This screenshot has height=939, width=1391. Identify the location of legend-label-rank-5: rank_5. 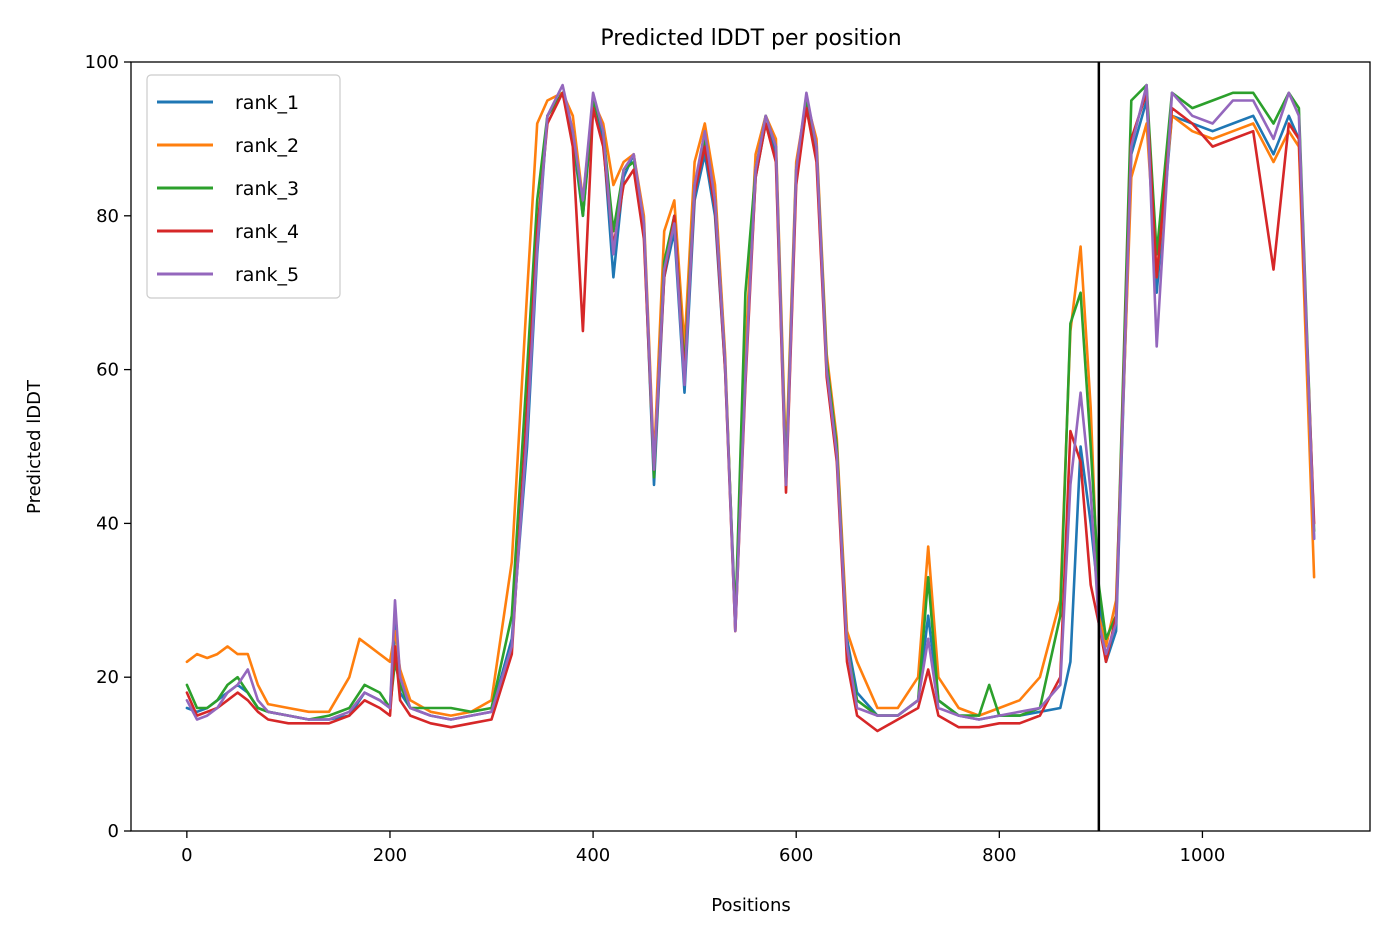
(267, 275).